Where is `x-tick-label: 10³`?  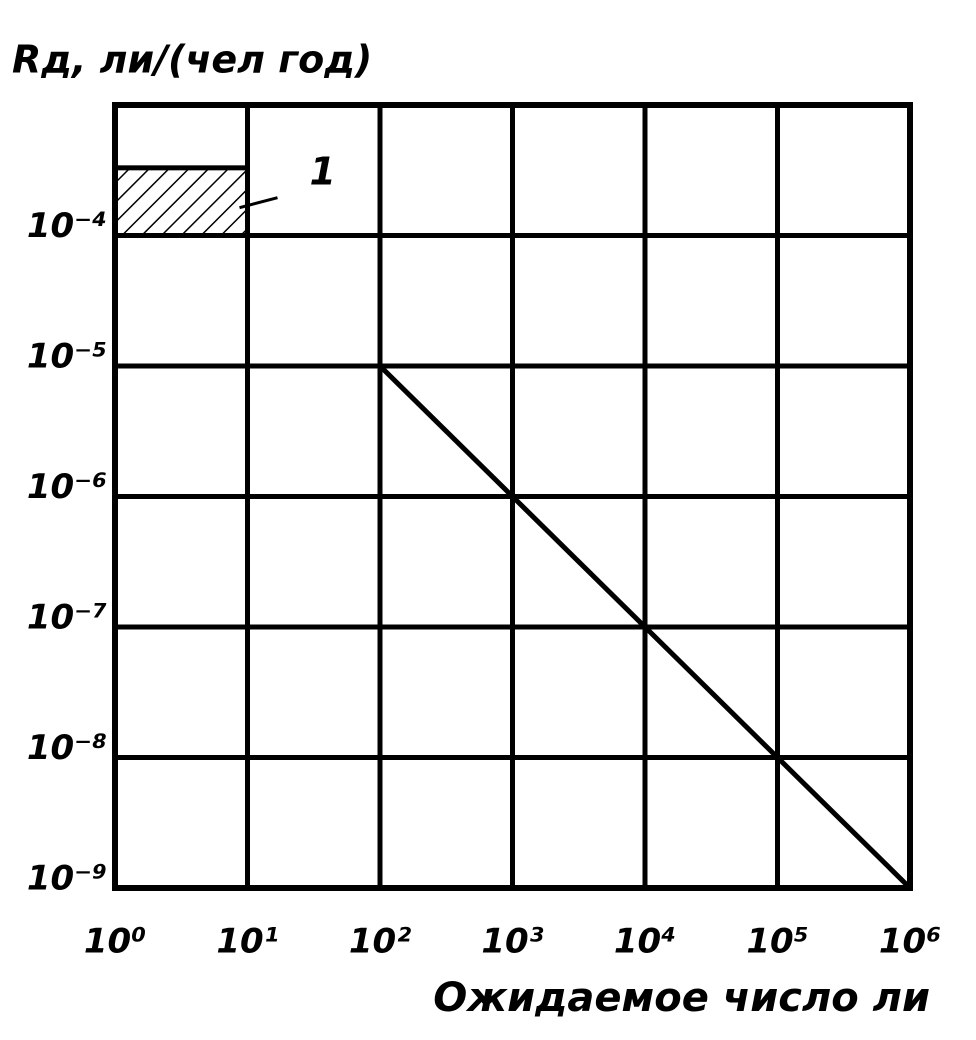 x-tick-label: 10³ is located at coordinates (512, 942).